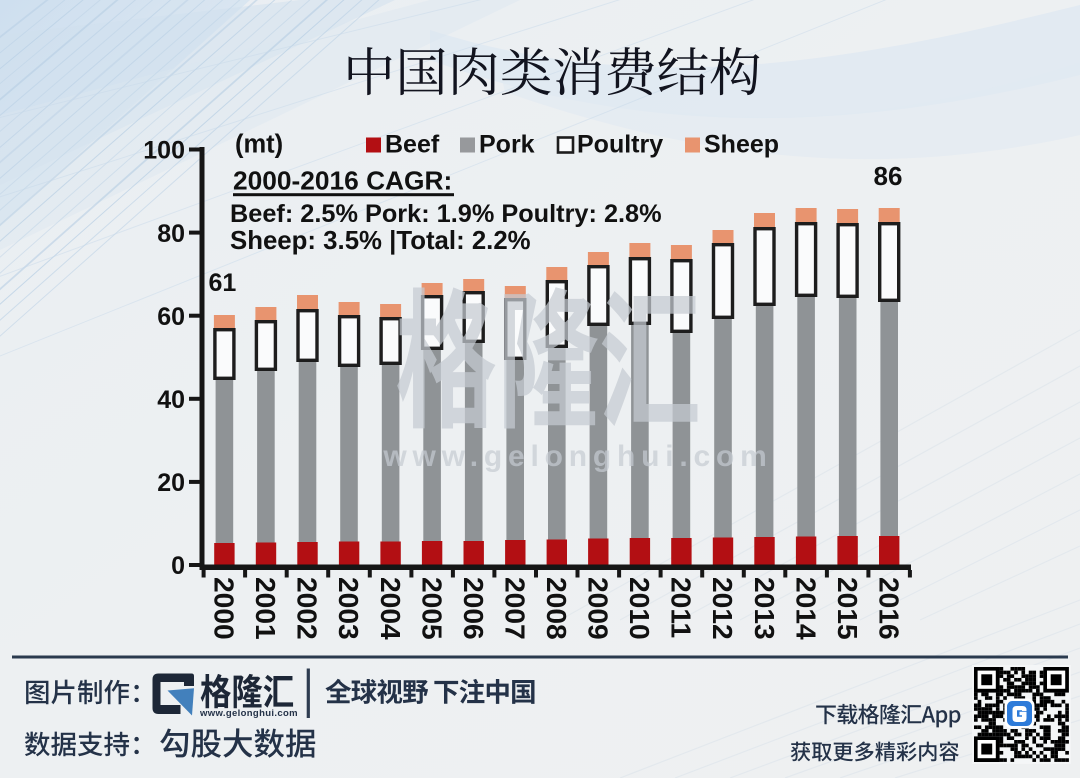 The image size is (1080, 778). Describe the element at coordinates (171, 483) in the screenshot. I see `svg-text: 20` at that location.